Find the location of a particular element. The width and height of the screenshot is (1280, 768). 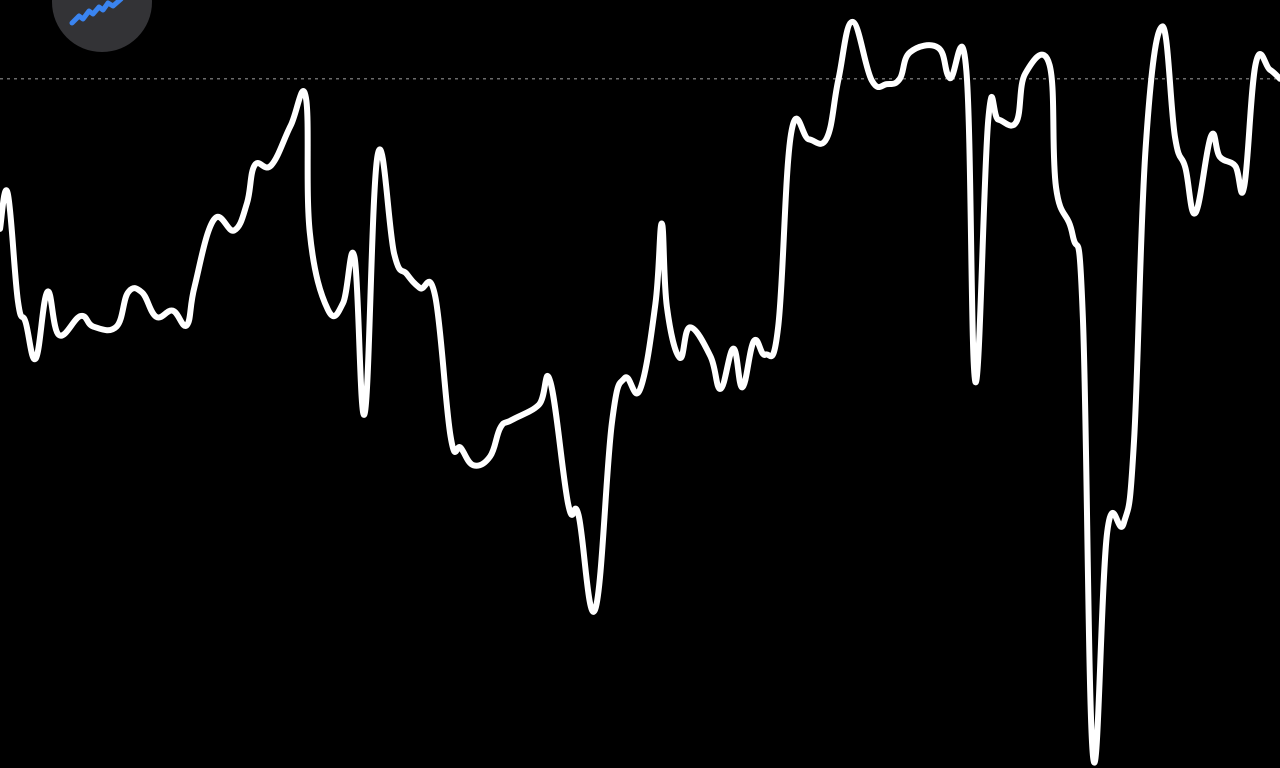

app-button is located at coordinates (102, 26).